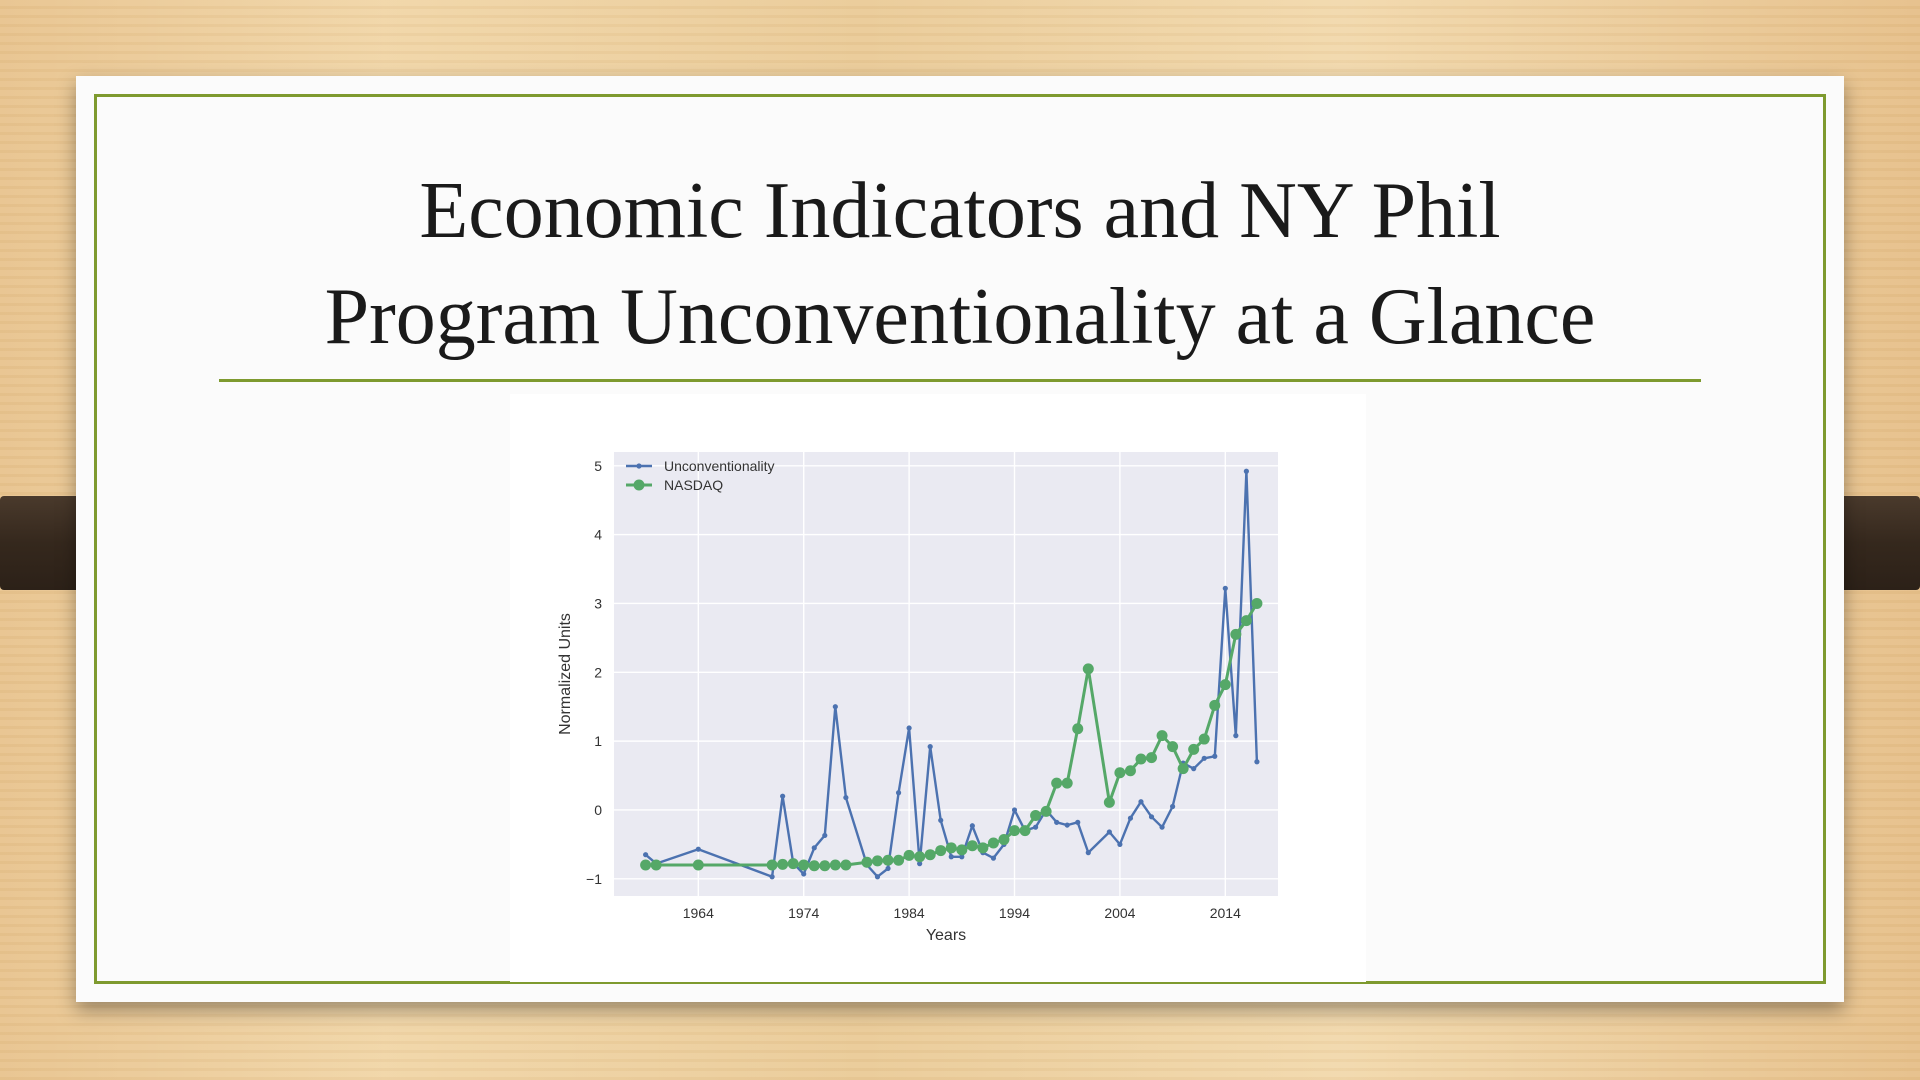  What do you see at coordinates (1119, 913) in the screenshot?
I see `x-tick-label: 2004` at bounding box center [1119, 913].